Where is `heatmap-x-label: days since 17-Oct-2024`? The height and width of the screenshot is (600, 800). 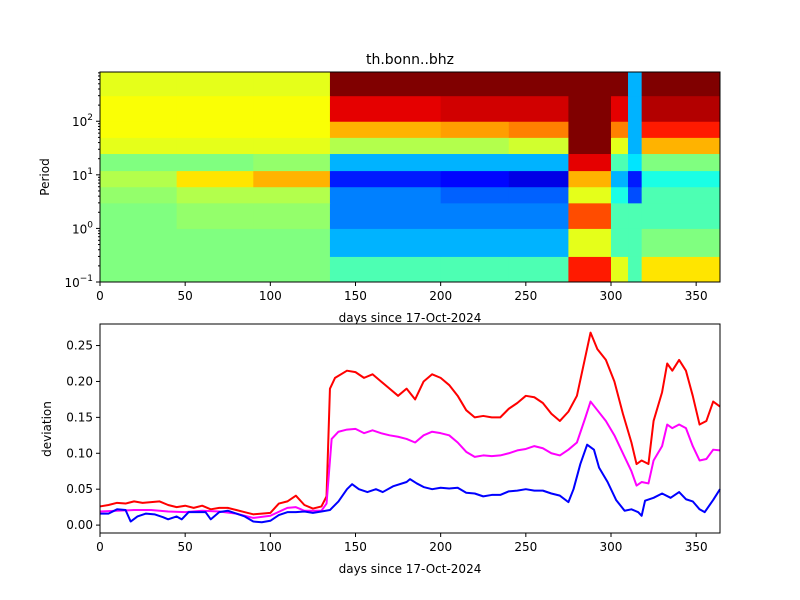
heatmap-x-label: days since 17-Oct-2024 is located at coordinates (410, 318).